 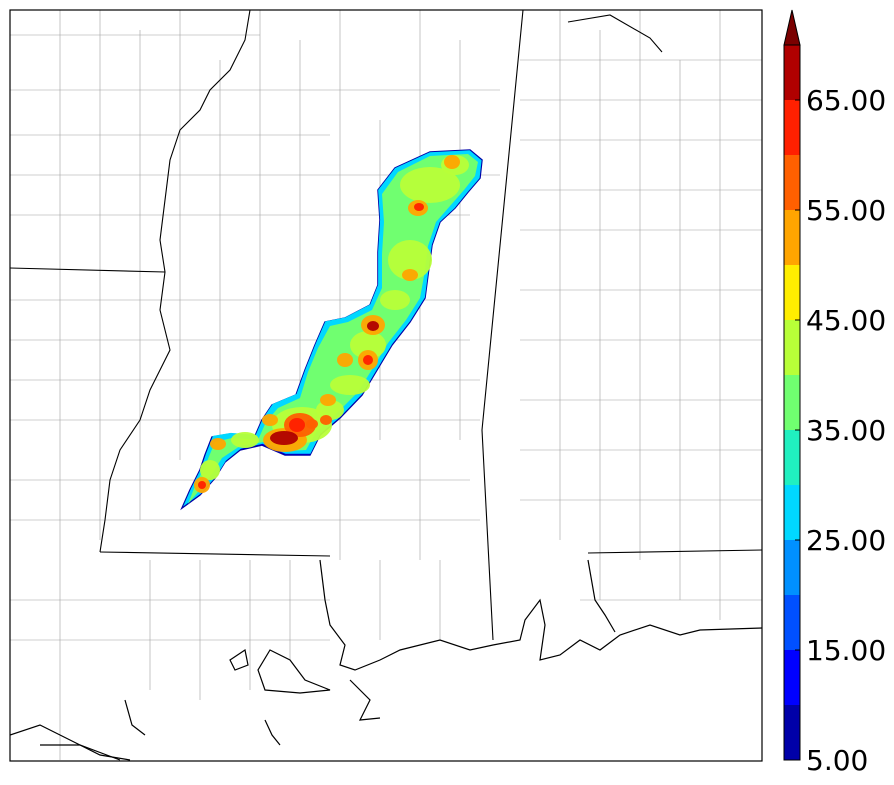 What do you see at coordinates (792, 27) in the screenshot?
I see `colorbar-extend-arrow` at bounding box center [792, 27].